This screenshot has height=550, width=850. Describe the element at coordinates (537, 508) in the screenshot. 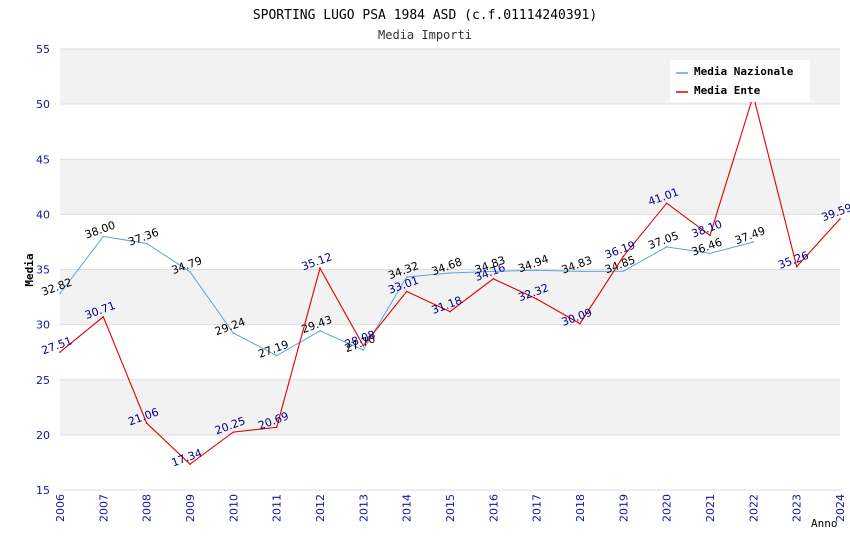

I see `x-tick-label: 2017` at that location.